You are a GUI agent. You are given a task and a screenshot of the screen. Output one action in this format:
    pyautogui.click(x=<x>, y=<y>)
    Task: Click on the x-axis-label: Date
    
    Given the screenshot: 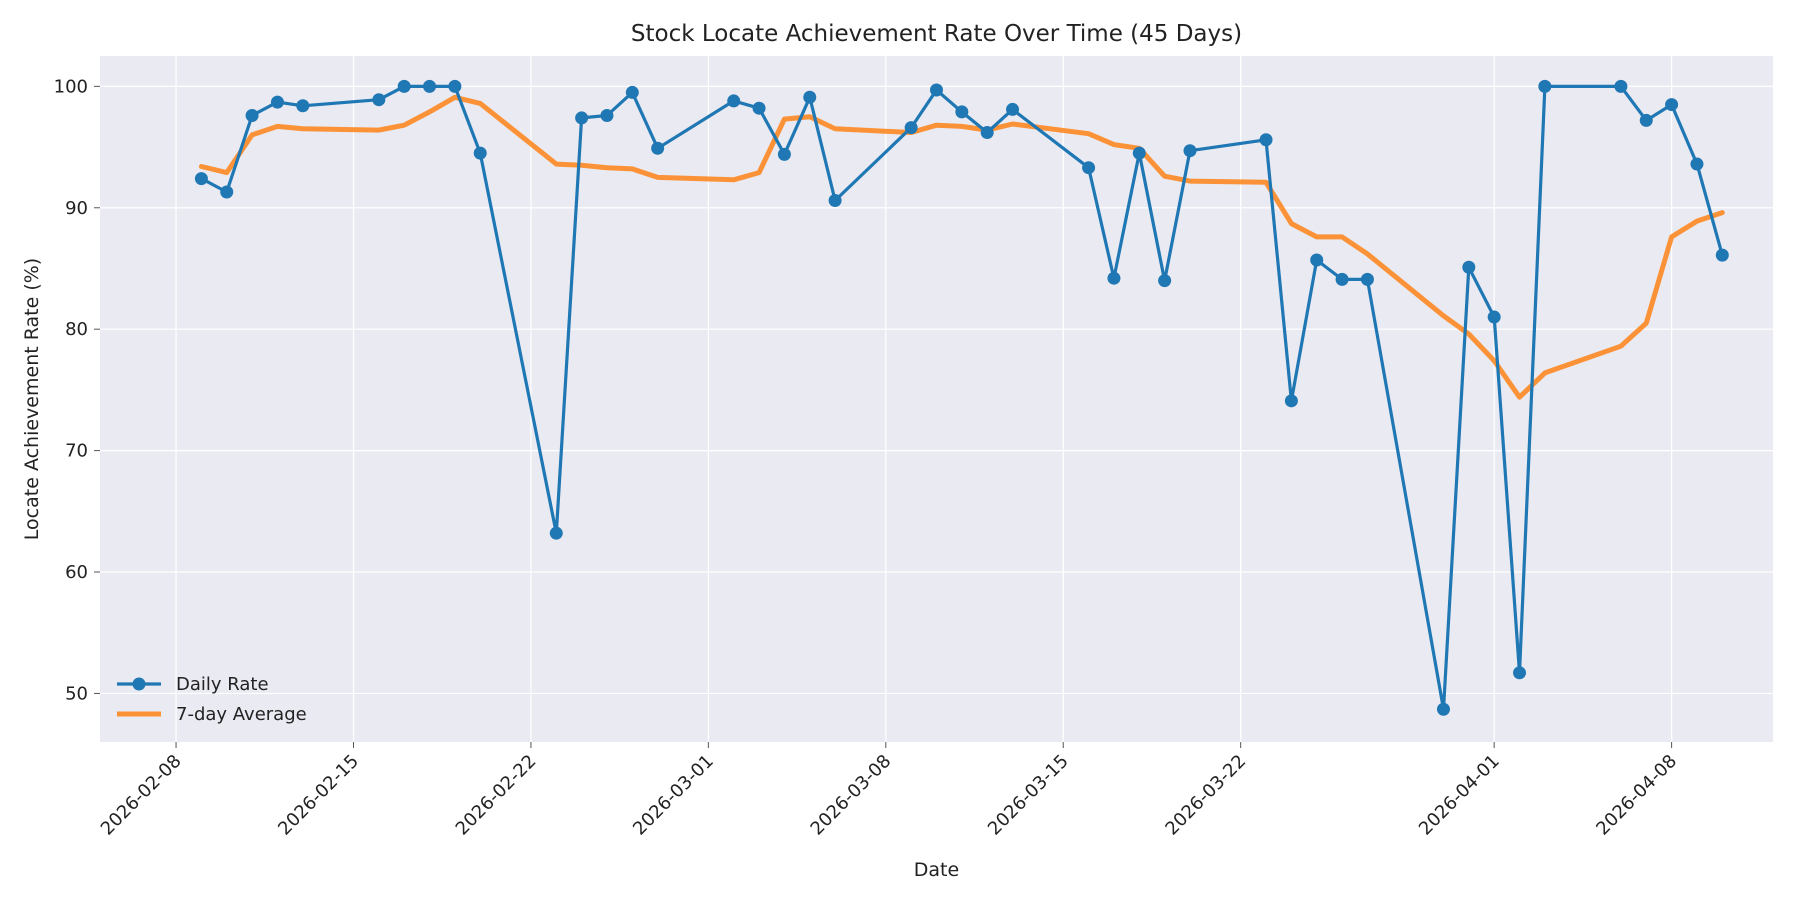 What is the action you would take?
    pyautogui.click(x=936, y=870)
    